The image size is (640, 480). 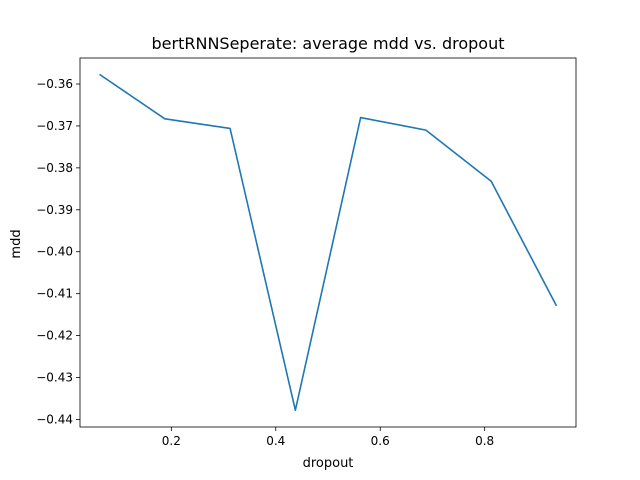 What do you see at coordinates (380, 441) in the screenshot?
I see `x-tick-label: 0.6` at bounding box center [380, 441].